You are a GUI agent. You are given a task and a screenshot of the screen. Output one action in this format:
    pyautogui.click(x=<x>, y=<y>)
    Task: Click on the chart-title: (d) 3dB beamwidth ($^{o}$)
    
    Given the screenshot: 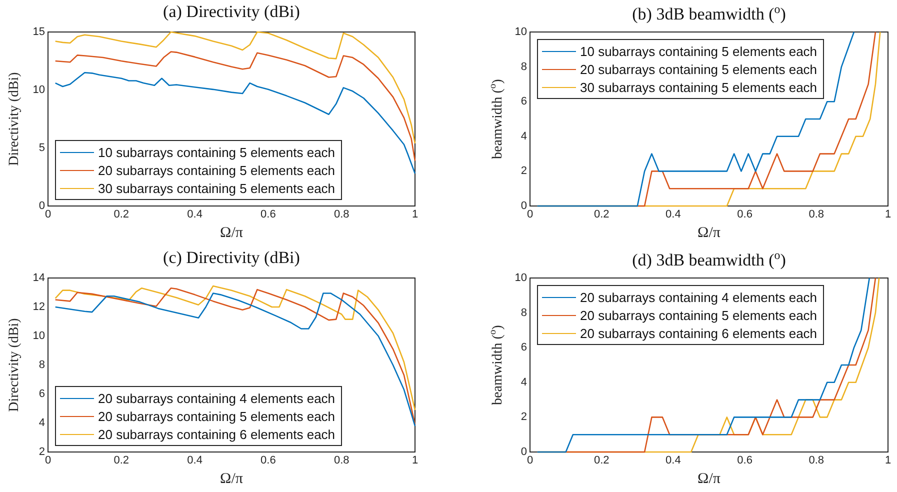 What is the action you would take?
    pyautogui.click(x=709, y=259)
    